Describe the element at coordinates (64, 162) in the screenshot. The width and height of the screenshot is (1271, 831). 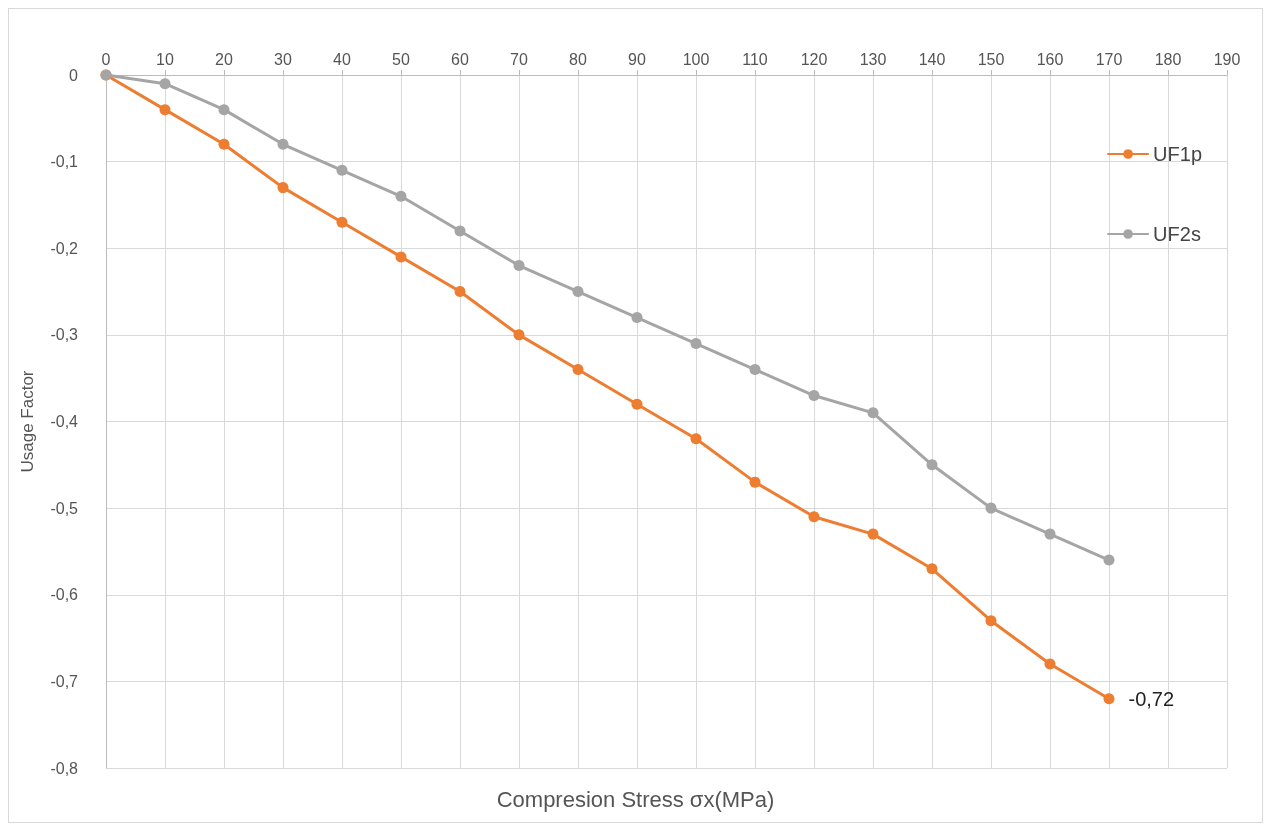
I see `y-tick-label: -0,1` at that location.